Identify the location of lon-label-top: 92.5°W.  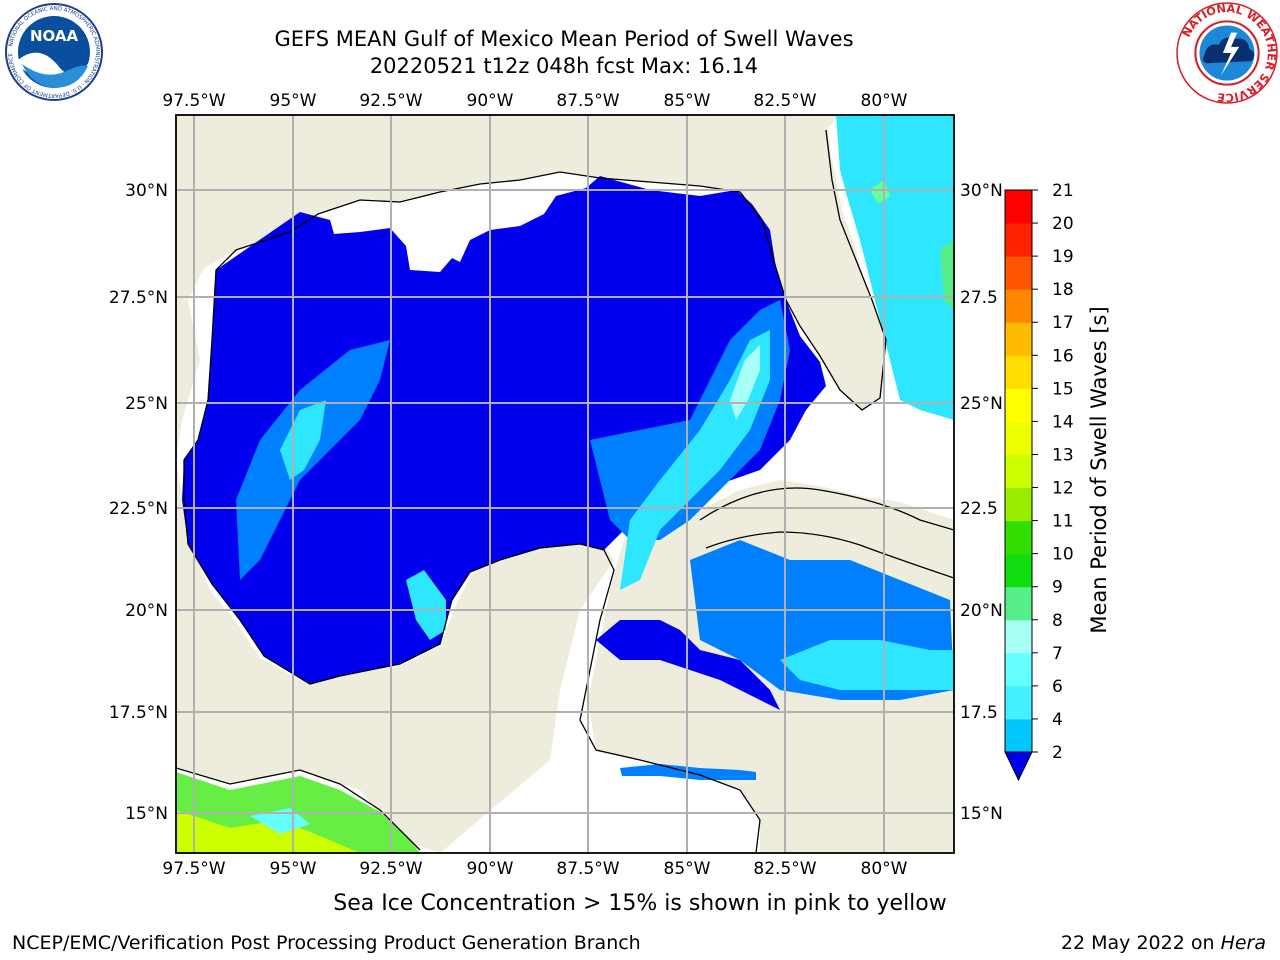
(390, 101).